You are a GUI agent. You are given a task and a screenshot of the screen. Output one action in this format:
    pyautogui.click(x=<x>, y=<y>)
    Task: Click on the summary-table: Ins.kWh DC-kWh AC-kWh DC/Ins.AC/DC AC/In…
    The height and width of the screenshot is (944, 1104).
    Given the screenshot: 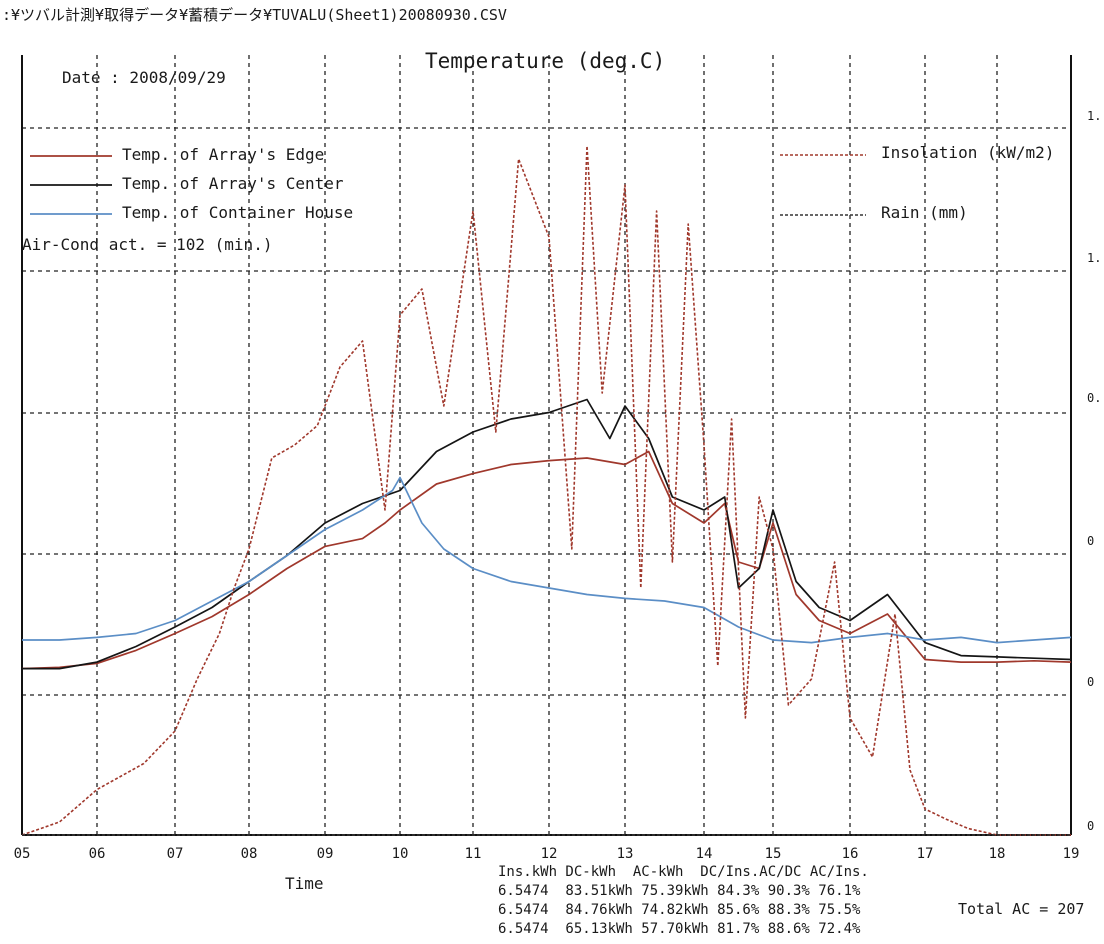 What is the action you would take?
    pyautogui.click(x=791, y=900)
    